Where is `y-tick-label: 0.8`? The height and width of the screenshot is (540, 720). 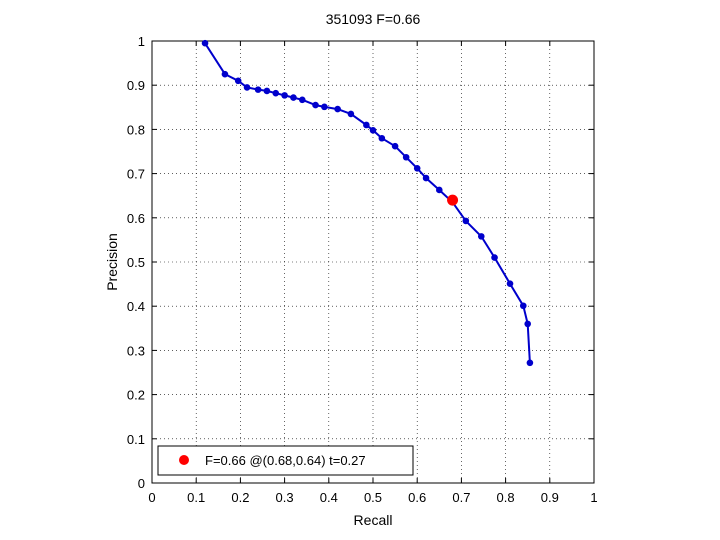 y-tick-label: 0.8 is located at coordinates (136, 129).